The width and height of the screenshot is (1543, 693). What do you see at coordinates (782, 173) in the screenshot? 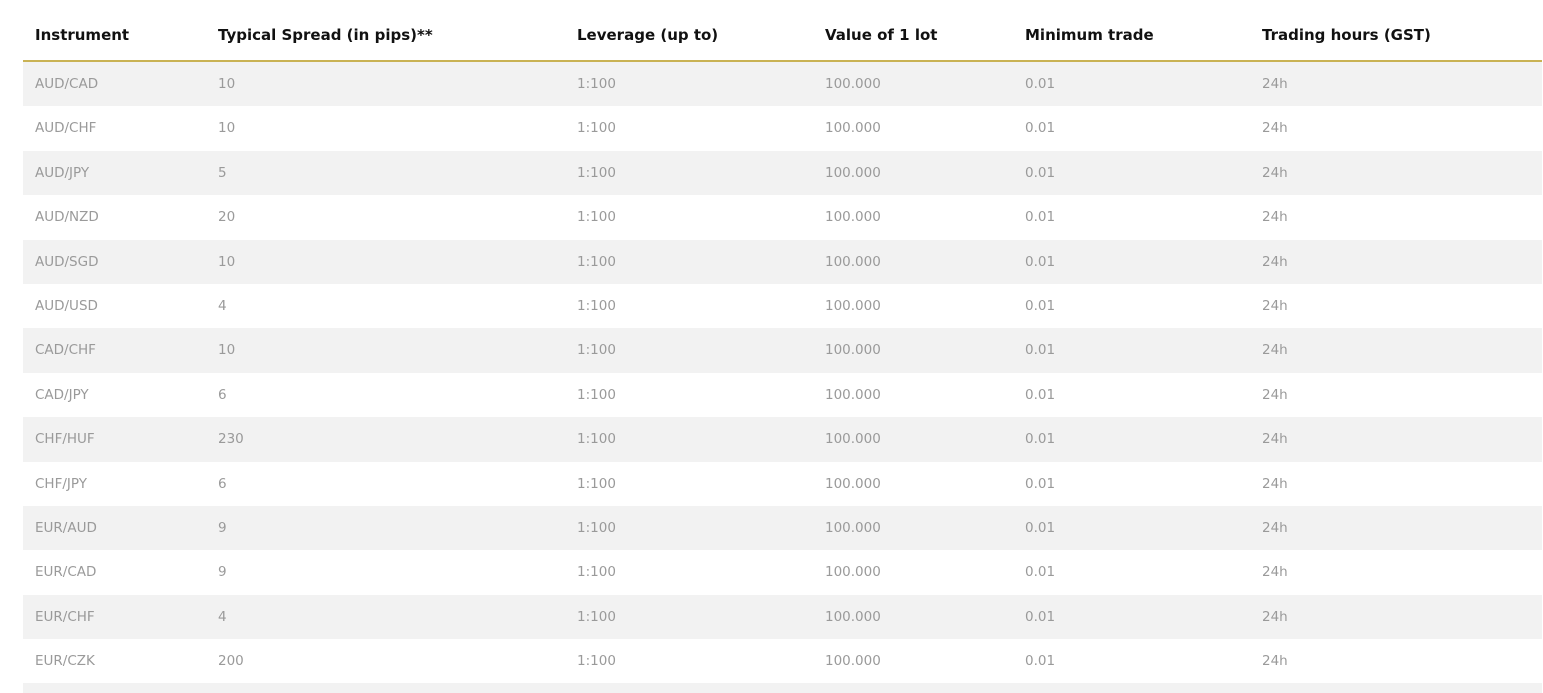
I see `table-row: AUD/JPY 5 1:100 100.000 0.01 24h` at bounding box center [782, 173].